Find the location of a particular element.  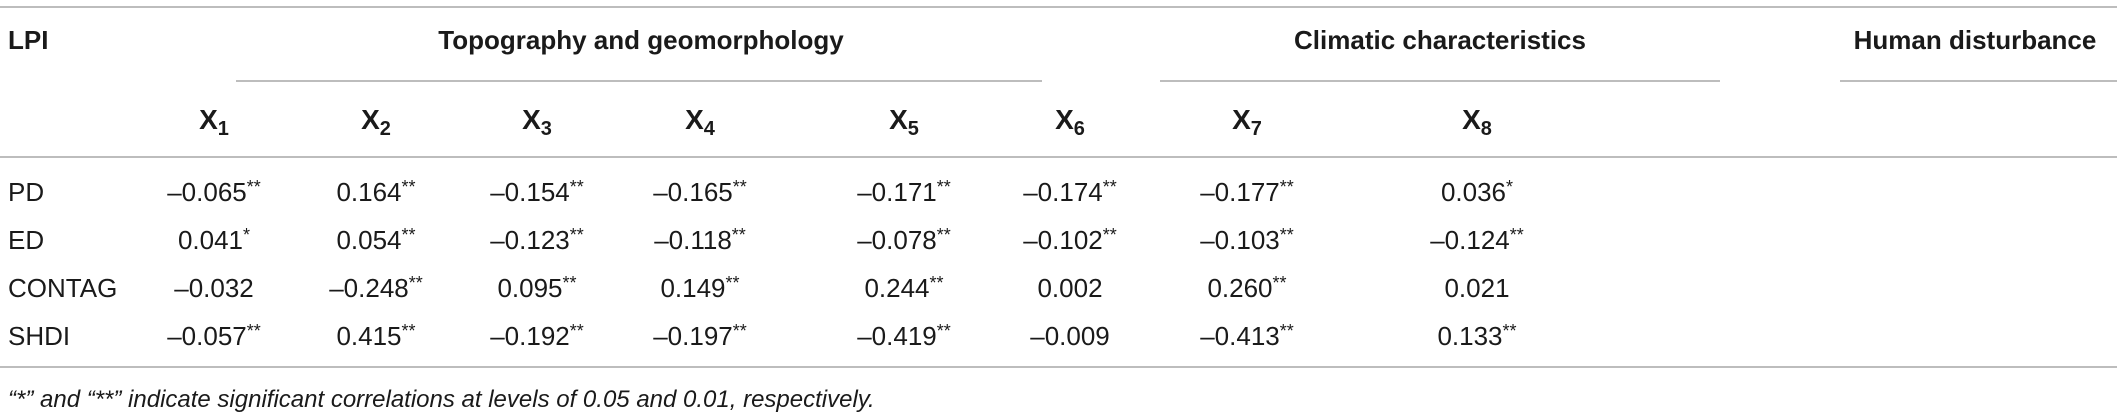

cell-value: 0.054 is located at coordinates (369, 240).